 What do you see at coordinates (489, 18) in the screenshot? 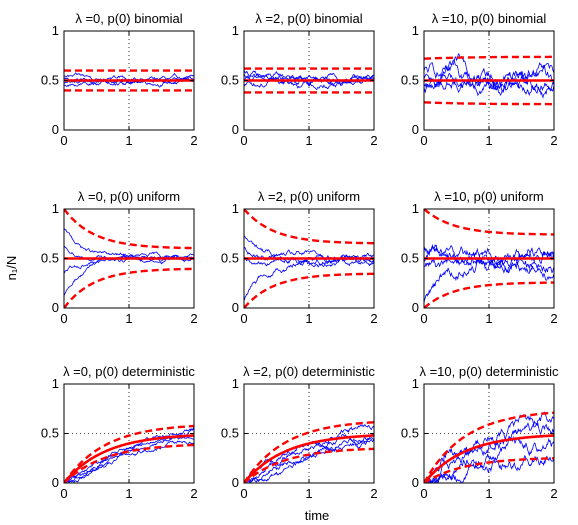
I see `panel-title: λ =10, p(0) binomial` at bounding box center [489, 18].